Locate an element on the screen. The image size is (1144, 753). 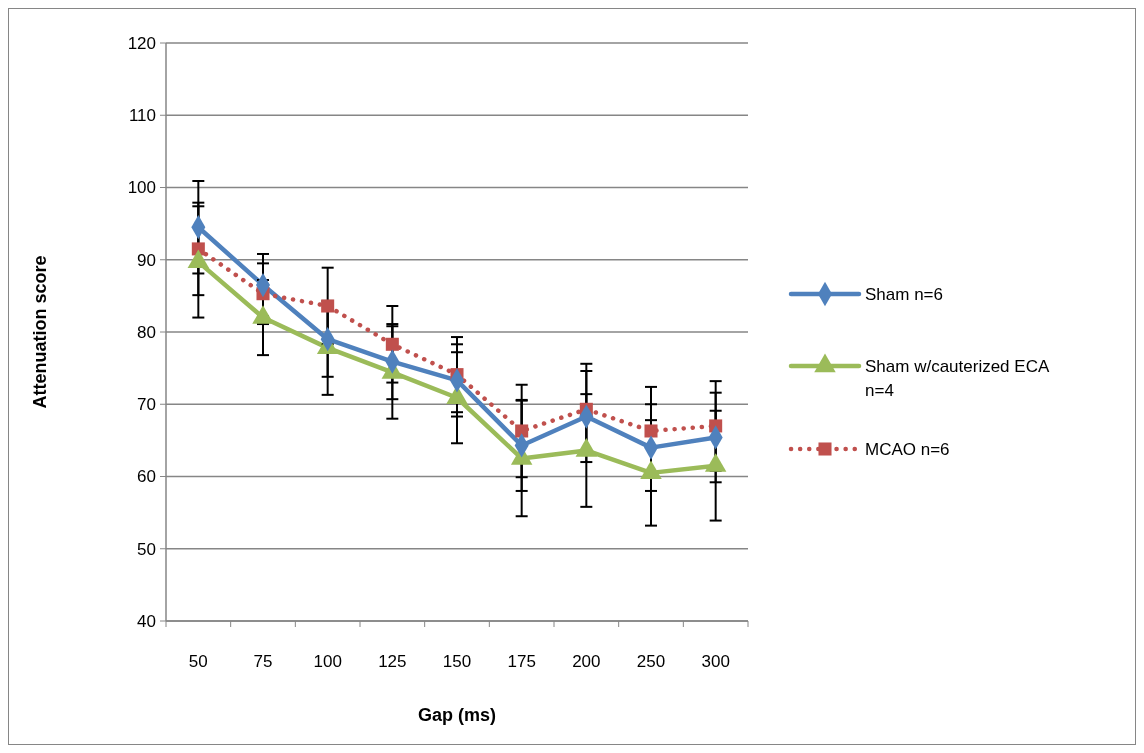
legend-label: Sham n=6 is located at coordinates (904, 294).